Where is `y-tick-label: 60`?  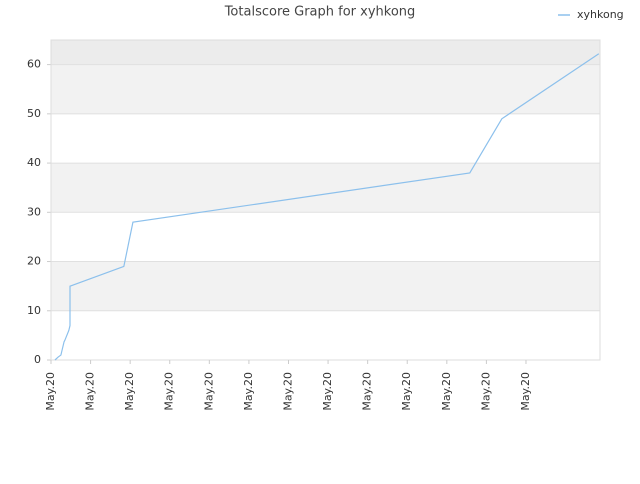 y-tick-label: 60 is located at coordinates (34, 64).